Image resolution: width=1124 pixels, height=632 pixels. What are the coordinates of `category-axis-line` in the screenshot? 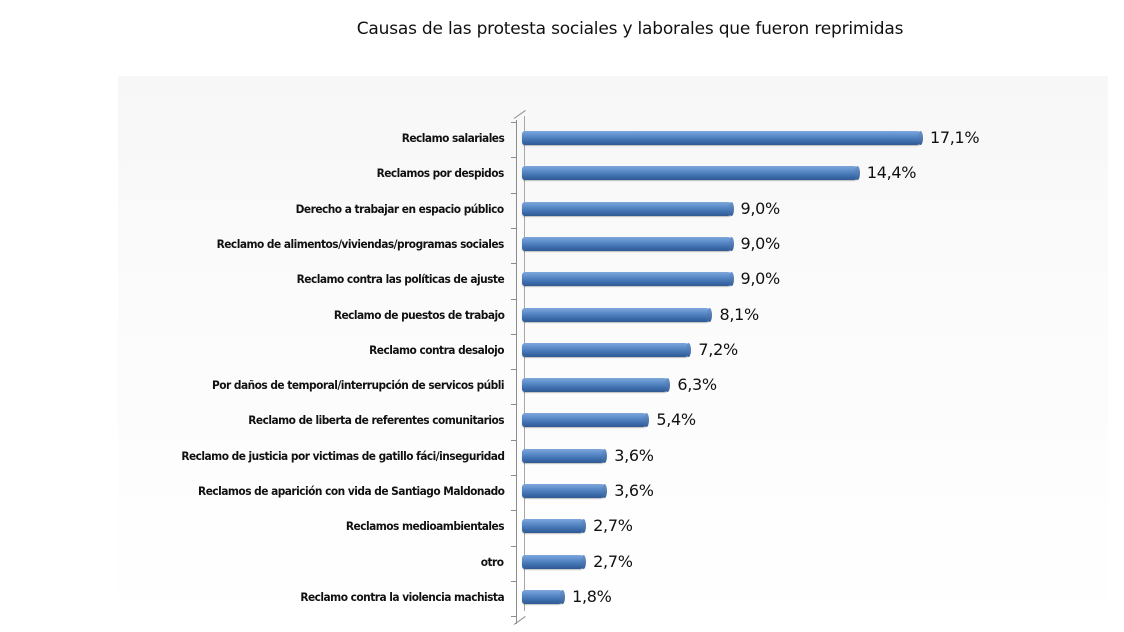 It's located at (516, 372).